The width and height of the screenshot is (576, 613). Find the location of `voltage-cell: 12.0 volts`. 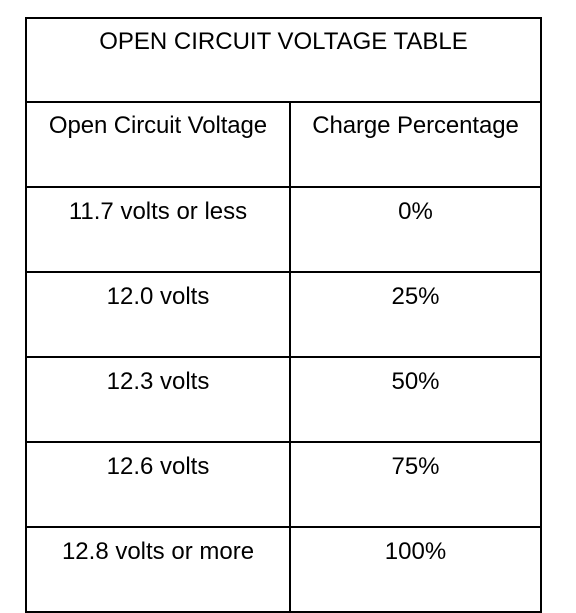

voltage-cell: 12.0 volts is located at coordinates (158, 314).